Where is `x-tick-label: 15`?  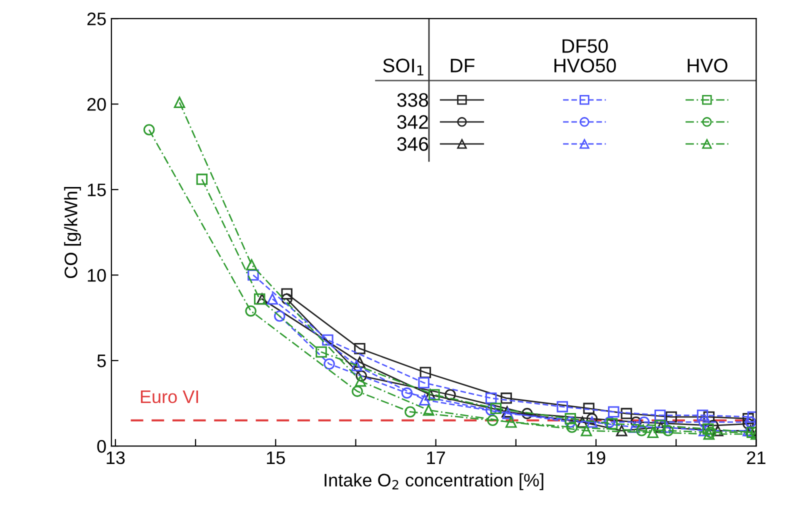
x-tick-label: 15 is located at coordinates (275, 458).